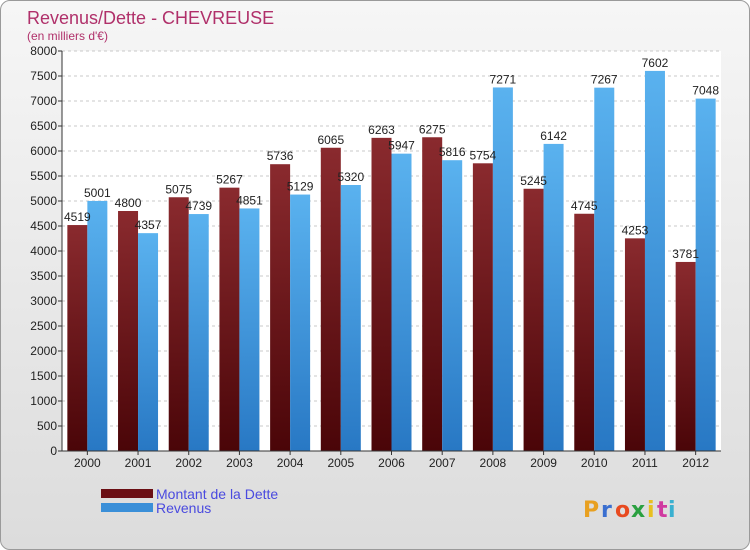 The width and height of the screenshot is (750, 550). Describe the element at coordinates (685, 254) in the screenshot. I see `data-label: 3781` at that location.